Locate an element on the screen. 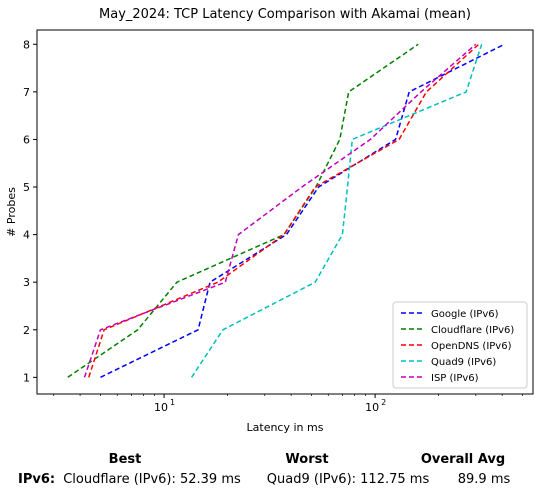 The image size is (541, 494). worst-value: Quad9 (IPv6): 112.75 ms is located at coordinates (348, 479).